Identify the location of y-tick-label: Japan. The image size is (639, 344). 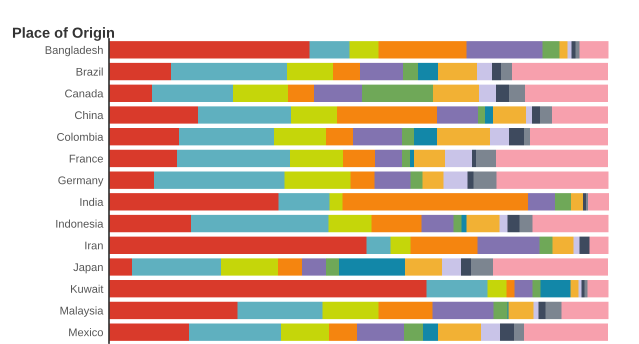
(88, 268).